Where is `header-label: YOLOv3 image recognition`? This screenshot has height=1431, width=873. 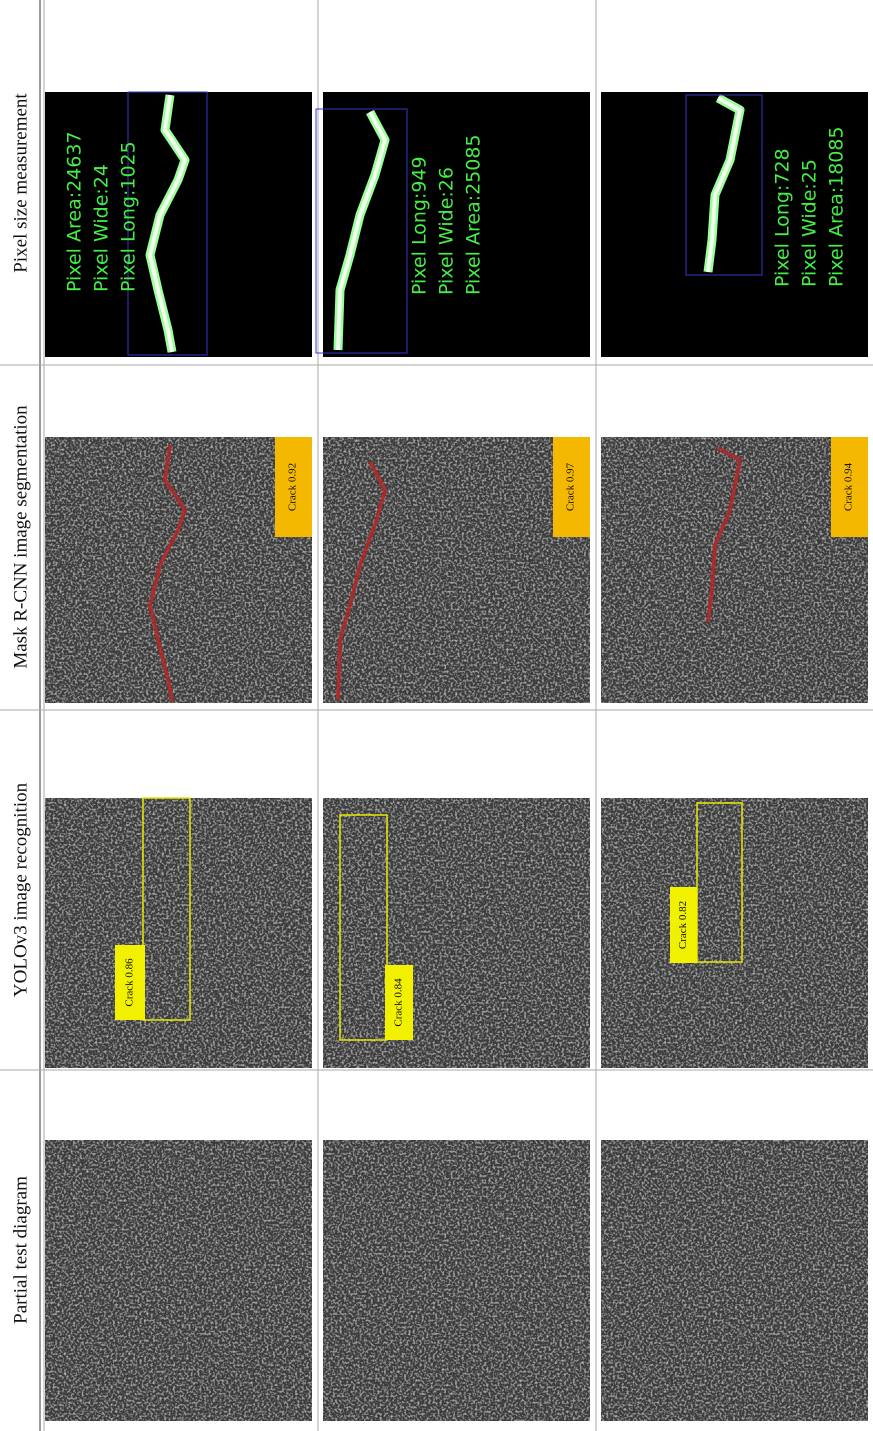
header-label: YOLOv3 image recognition is located at coordinates (20, 889).